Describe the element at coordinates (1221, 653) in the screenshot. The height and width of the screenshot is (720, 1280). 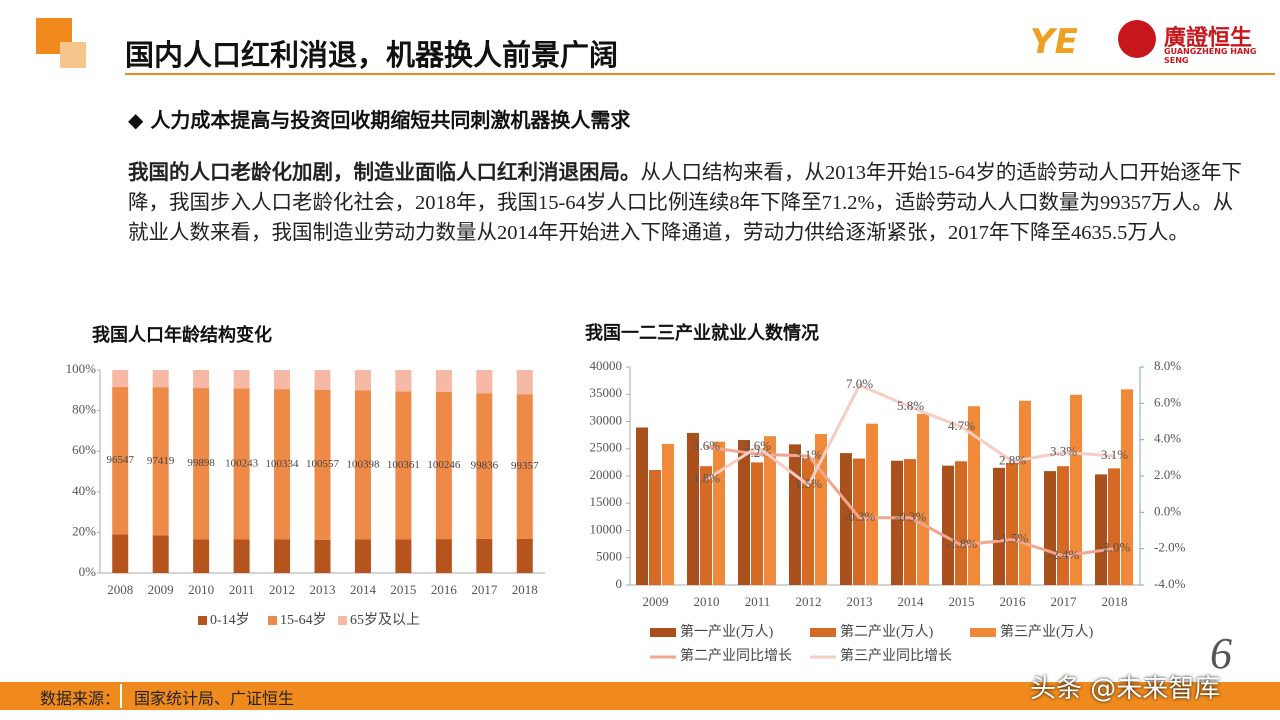
I see `page-number: 6` at that location.